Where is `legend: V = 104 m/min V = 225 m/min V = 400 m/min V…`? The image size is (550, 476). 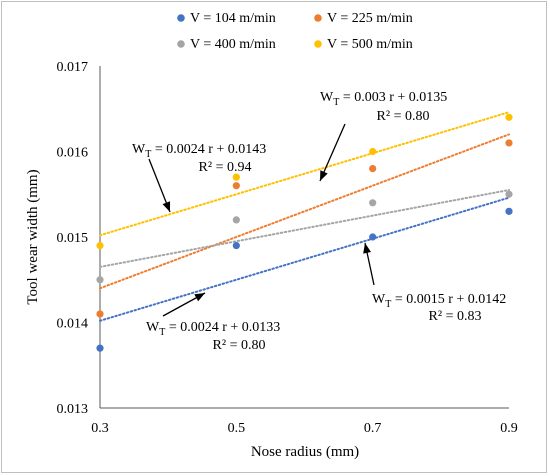
legend: V = 104 m/min V = 225 m/min V = 400 m/min V… is located at coordinates (295, 31).